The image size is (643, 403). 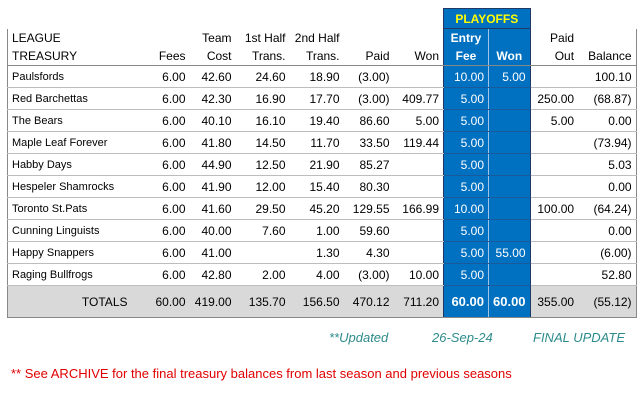 What do you see at coordinates (70, 208) in the screenshot?
I see `team-name: Toronto St.Pats` at bounding box center [70, 208].